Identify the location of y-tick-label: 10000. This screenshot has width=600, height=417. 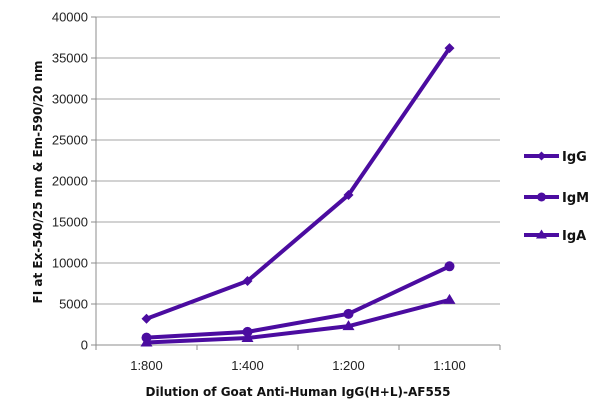
(70, 263).